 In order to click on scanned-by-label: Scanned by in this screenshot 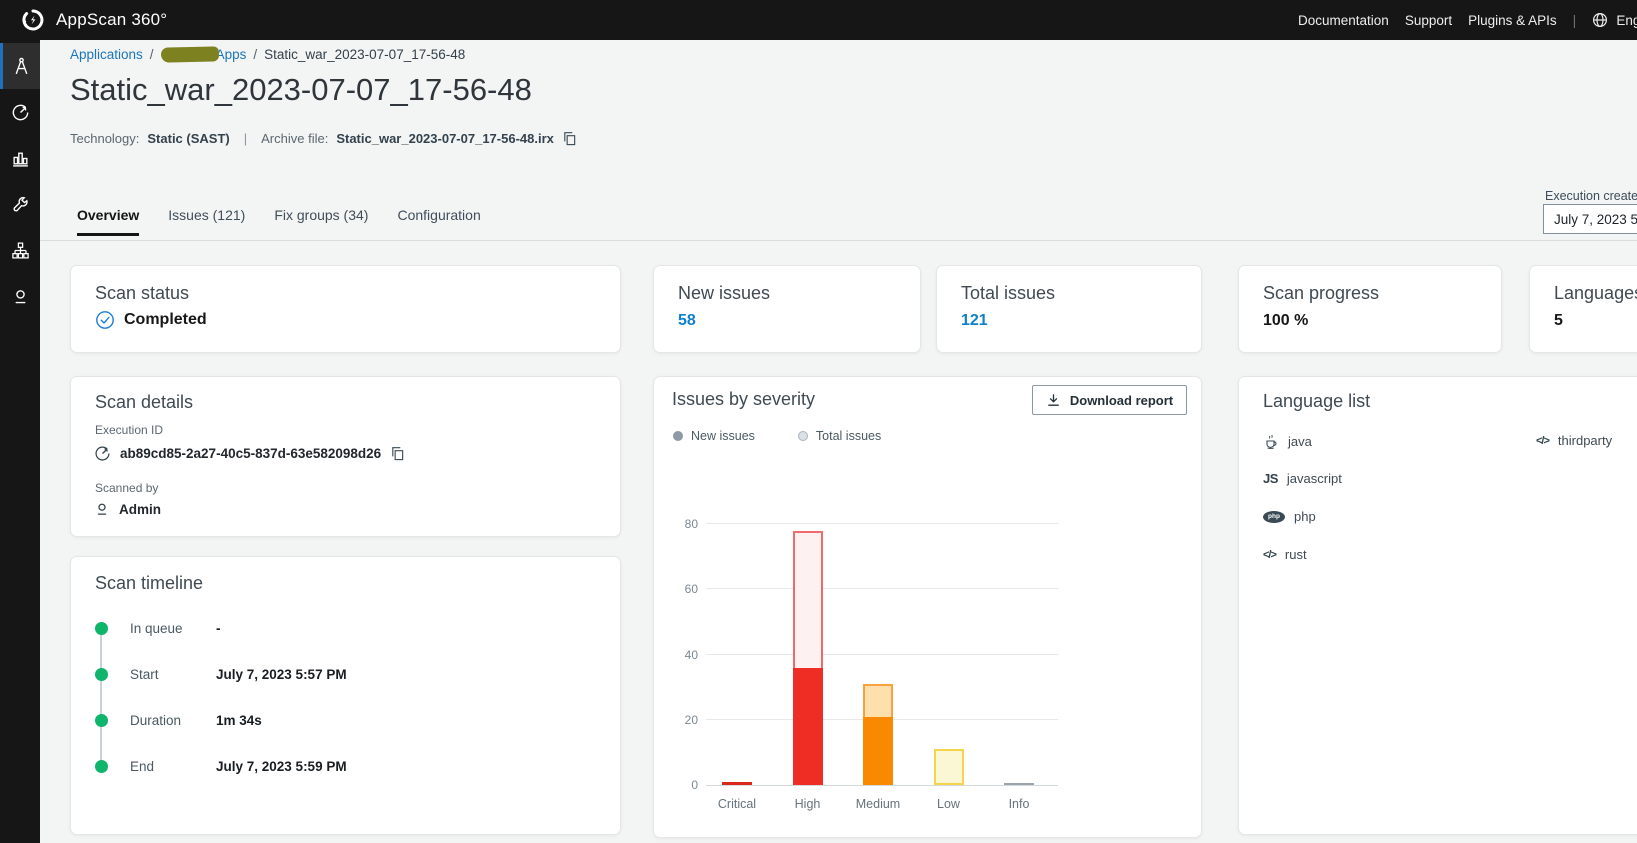, I will do `click(127, 488)`.